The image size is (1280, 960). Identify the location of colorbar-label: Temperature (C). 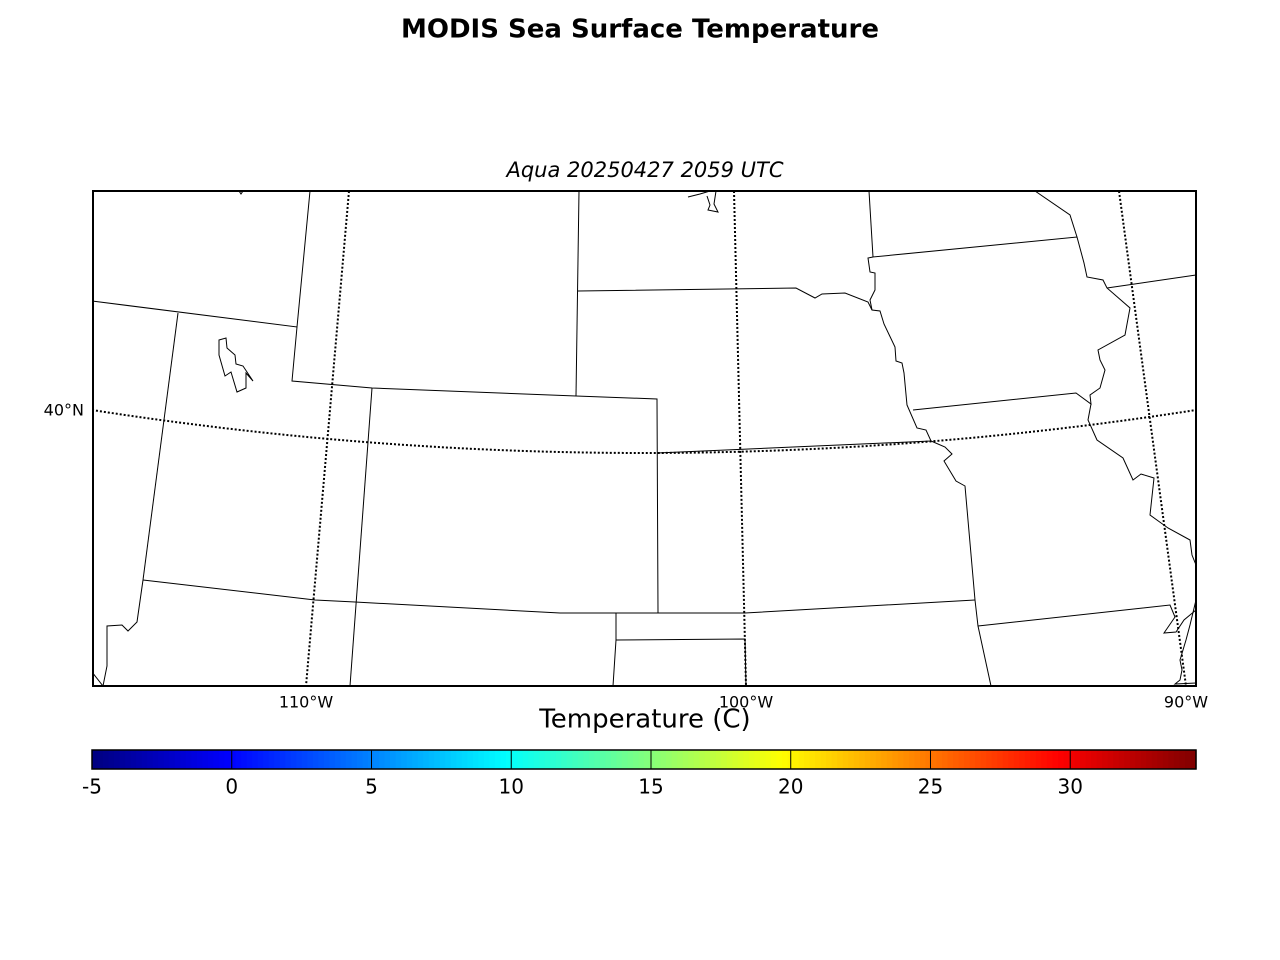
(644, 720).